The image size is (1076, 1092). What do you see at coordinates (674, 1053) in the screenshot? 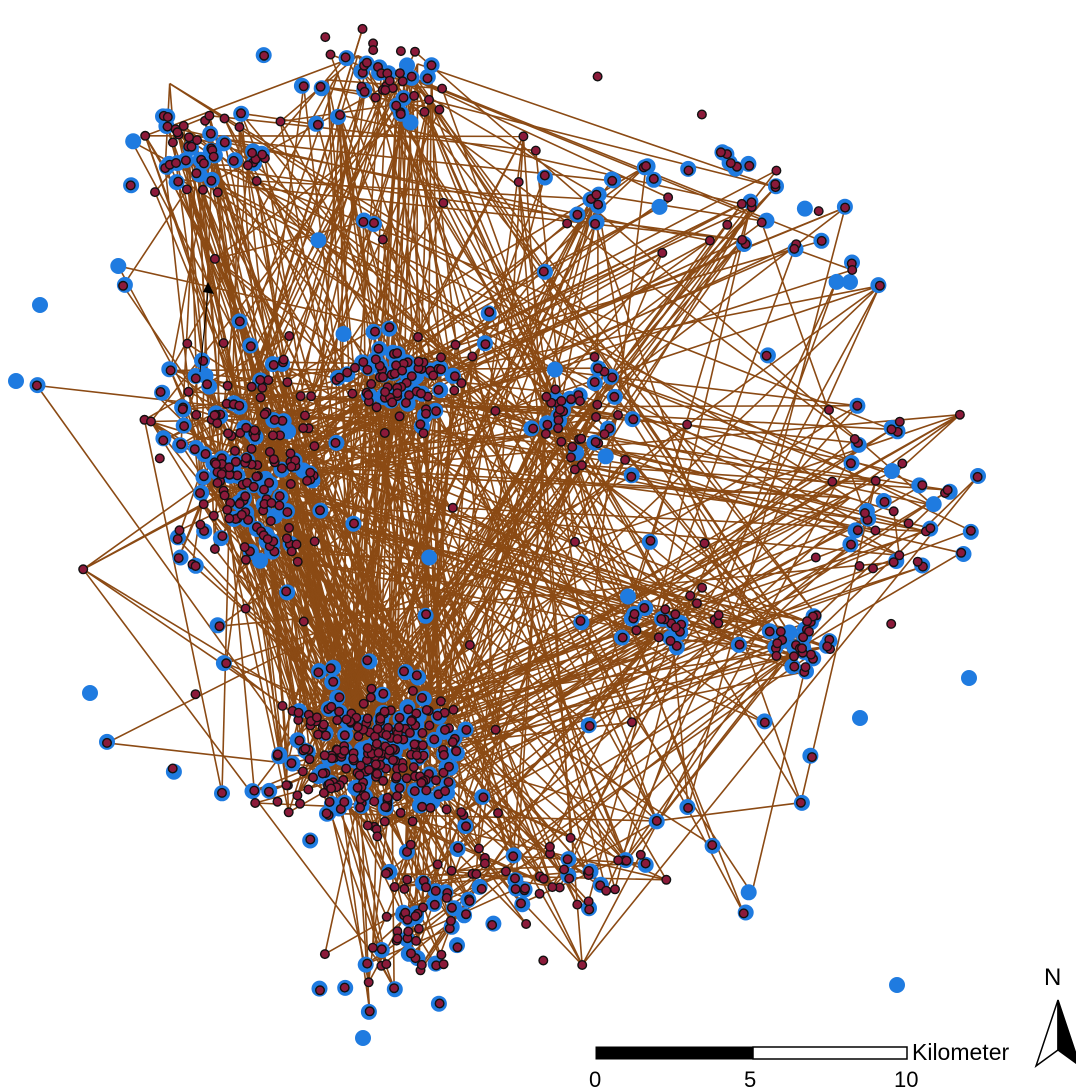
I see `scale-bar-black-segment` at bounding box center [674, 1053].